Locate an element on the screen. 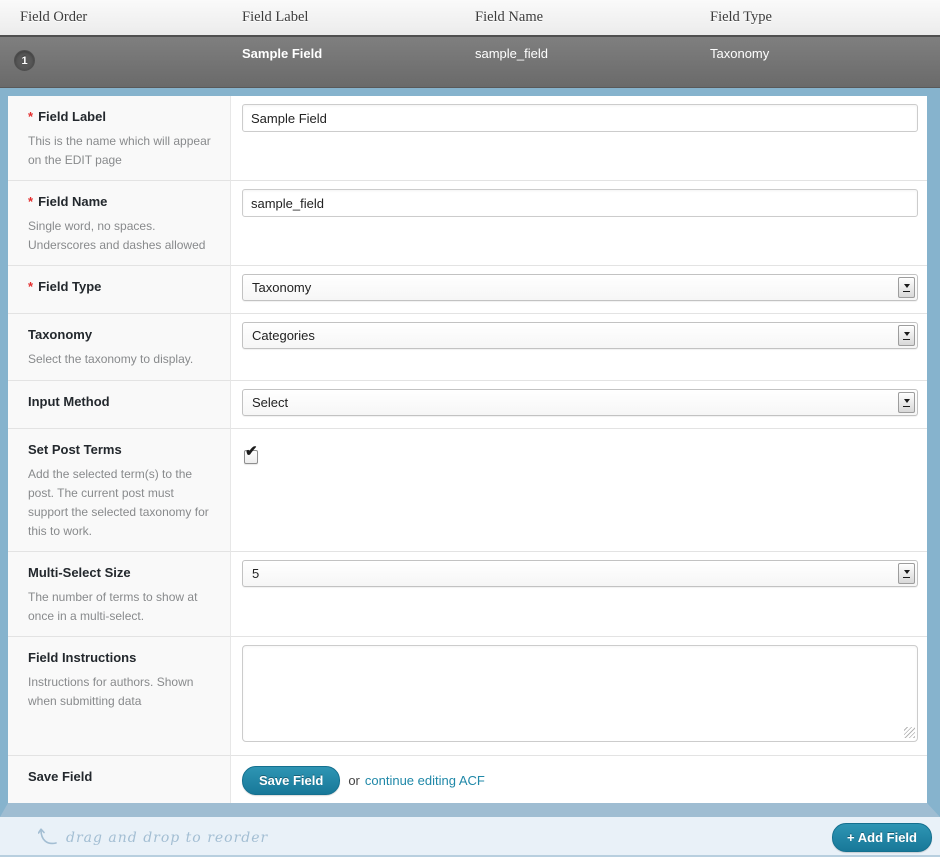 The width and height of the screenshot is (940, 857). header-field-name: Field Name is located at coordinates (509, 17).